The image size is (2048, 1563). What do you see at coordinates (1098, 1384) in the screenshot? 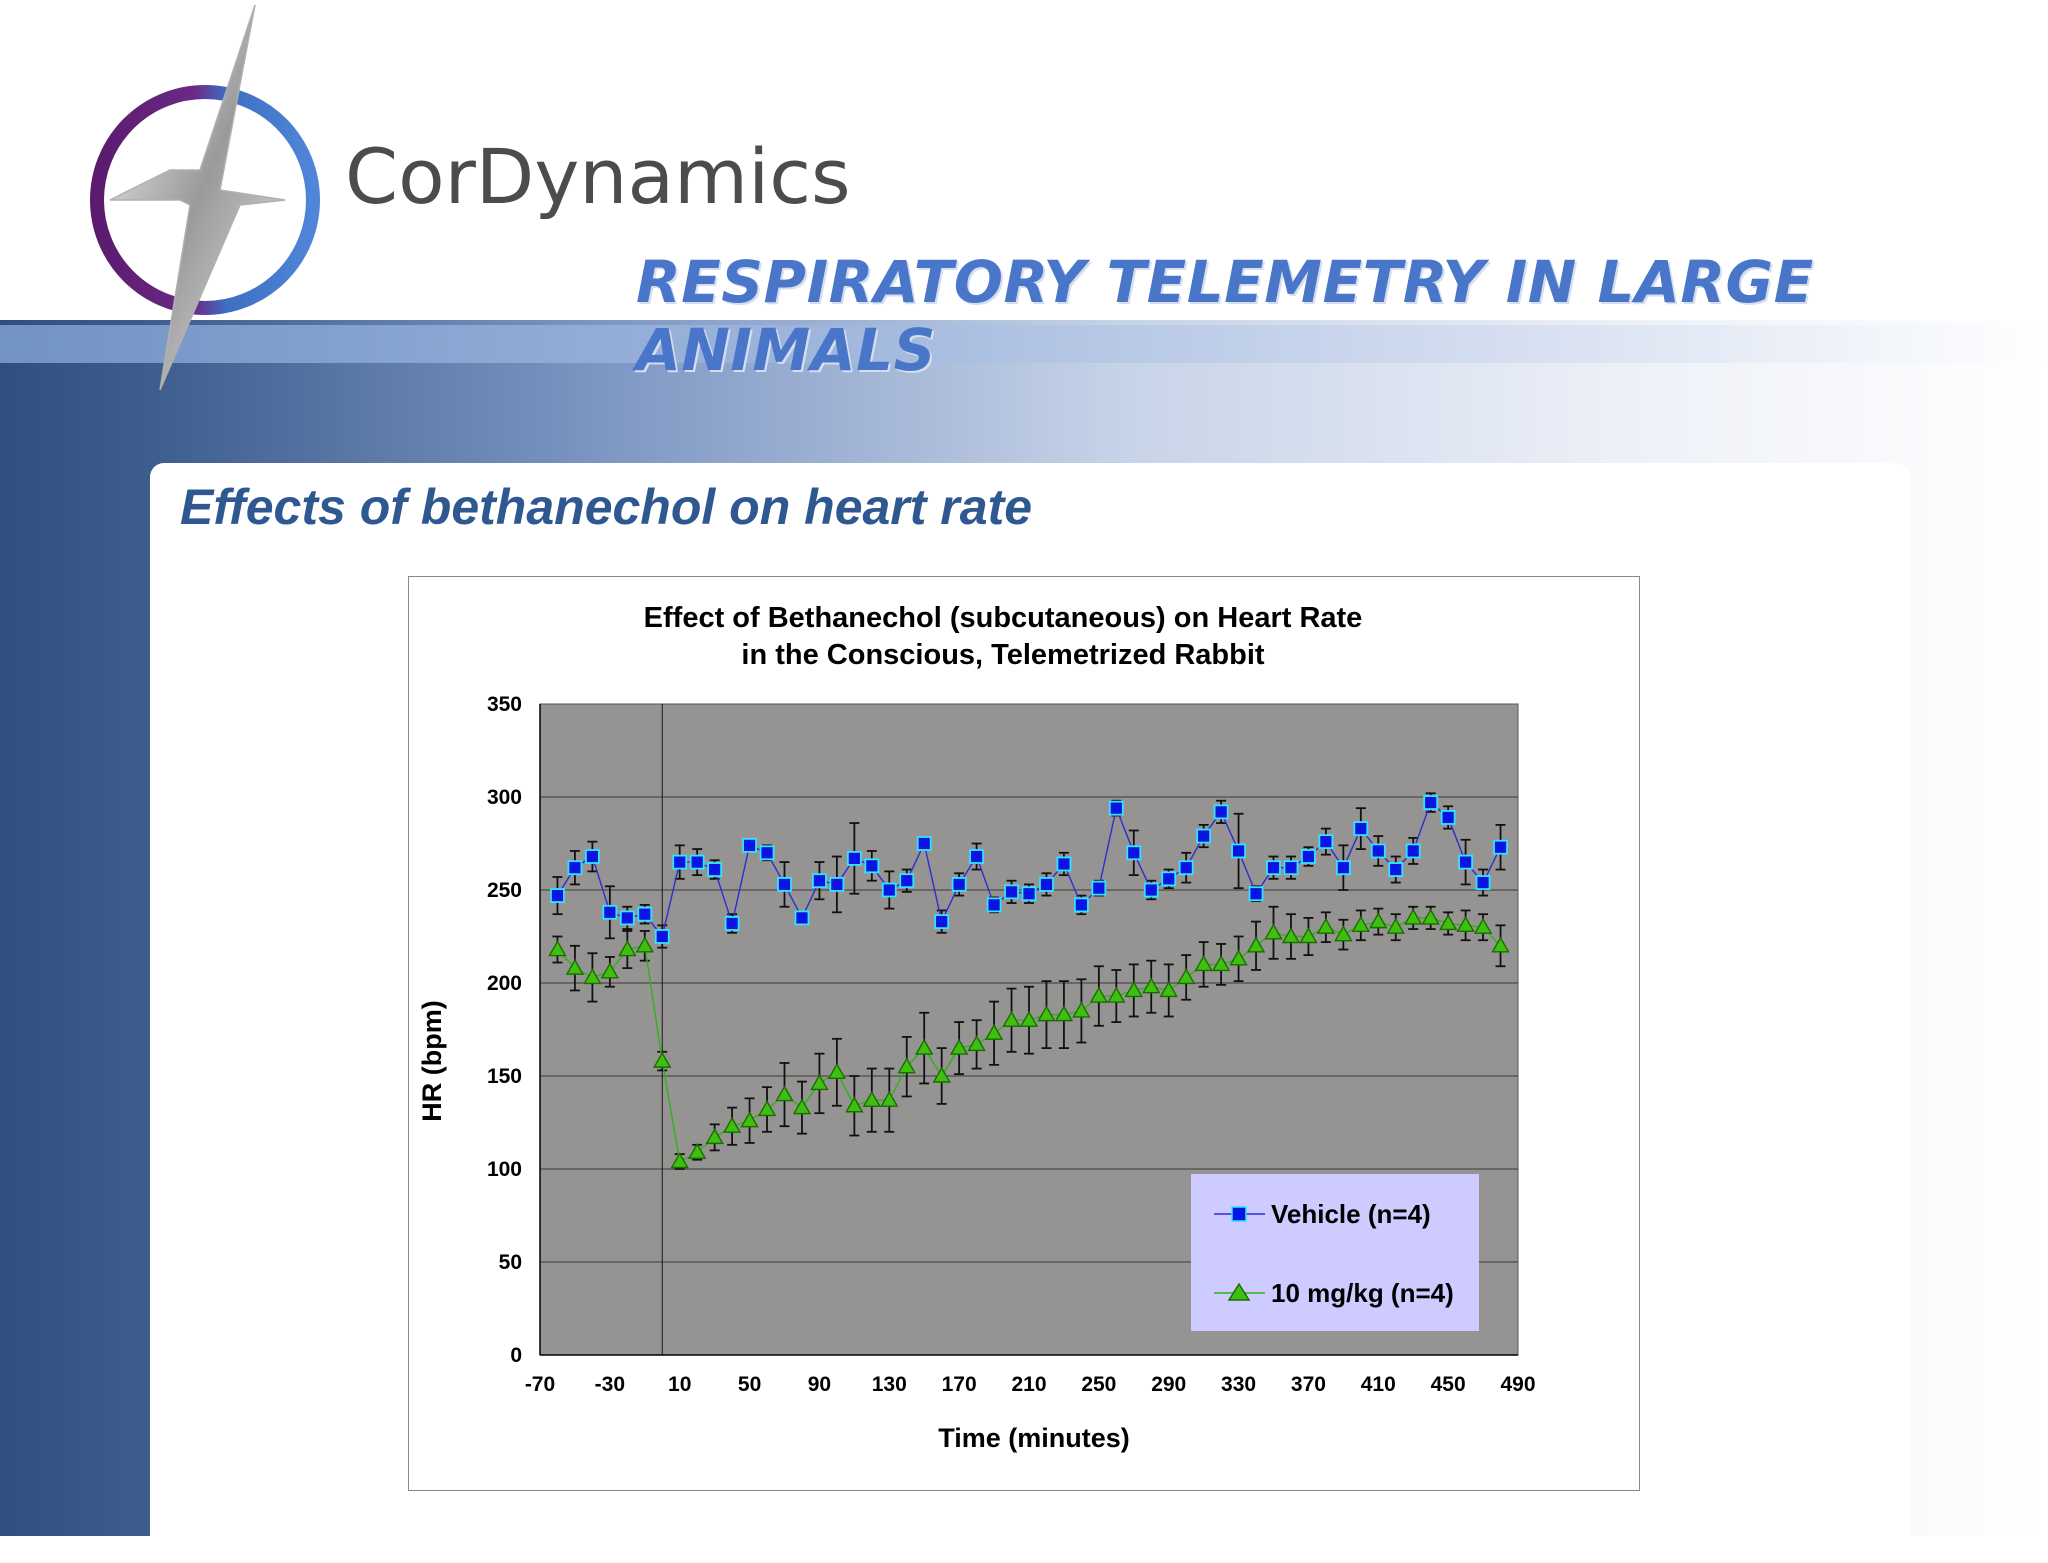
I see `x-tick-label: 250` at bounding box center [1098, 1384].